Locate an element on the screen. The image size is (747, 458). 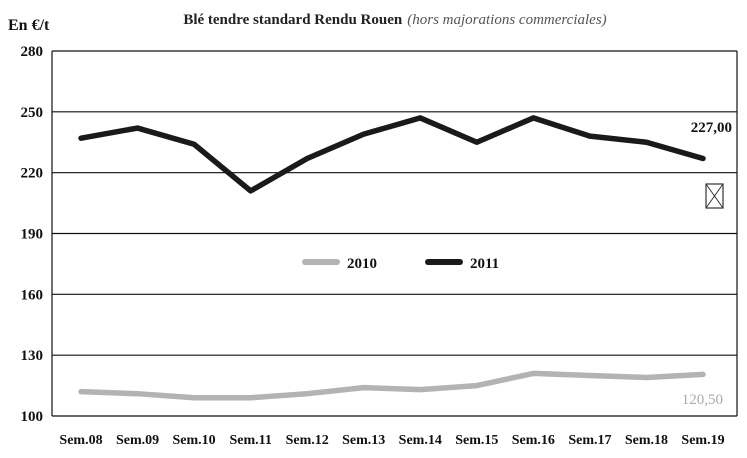
y-tick-label: 250 is located at coordinates (32, 113).